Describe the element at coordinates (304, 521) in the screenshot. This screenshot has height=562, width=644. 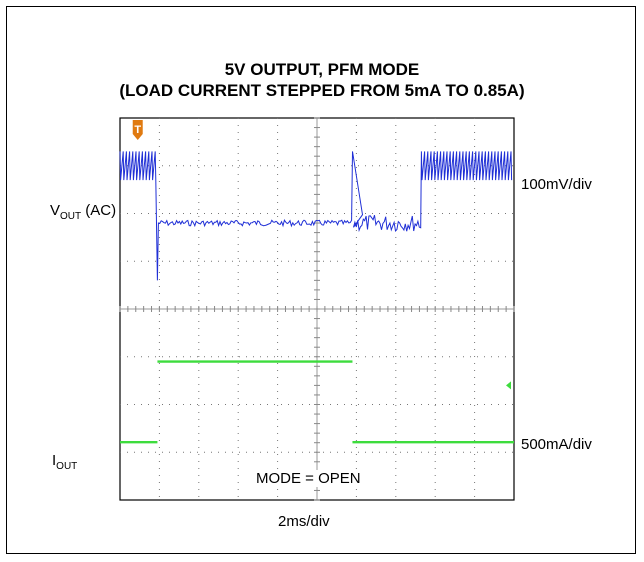
I see `x-axis-label: 2ms/div` at that location.